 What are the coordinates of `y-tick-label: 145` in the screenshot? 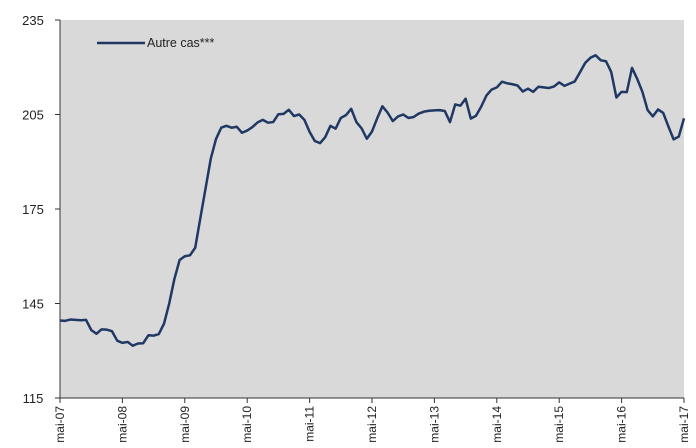 It's located at (33, 304).